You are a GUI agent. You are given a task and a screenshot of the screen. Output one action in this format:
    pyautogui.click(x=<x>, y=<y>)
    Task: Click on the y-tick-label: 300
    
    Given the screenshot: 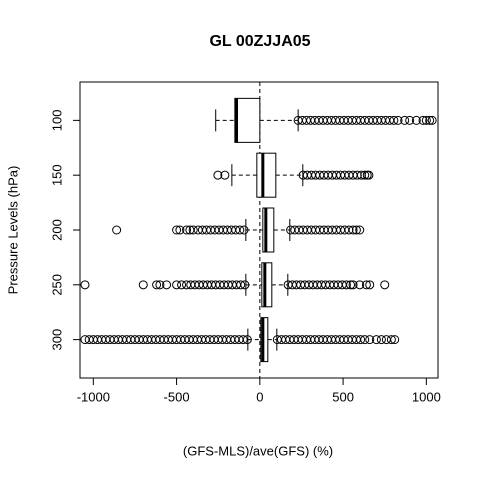 What is the action you would take?
    pyautogui.click(x=56, y=340)
    